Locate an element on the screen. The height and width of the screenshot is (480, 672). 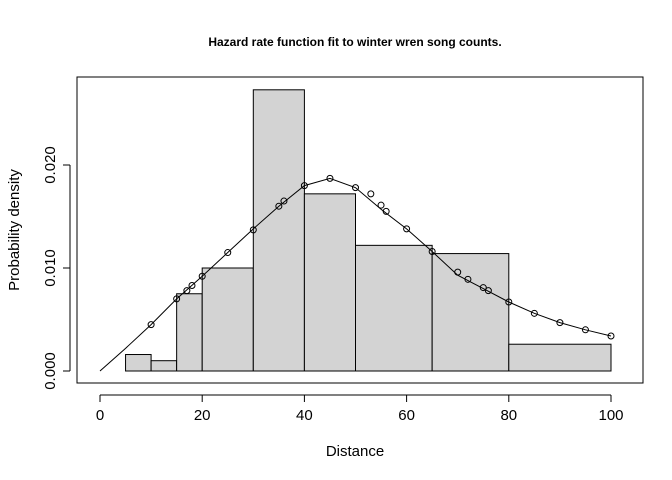
y-tick-label-2: 0.020 is located at coordinates (50, 165).